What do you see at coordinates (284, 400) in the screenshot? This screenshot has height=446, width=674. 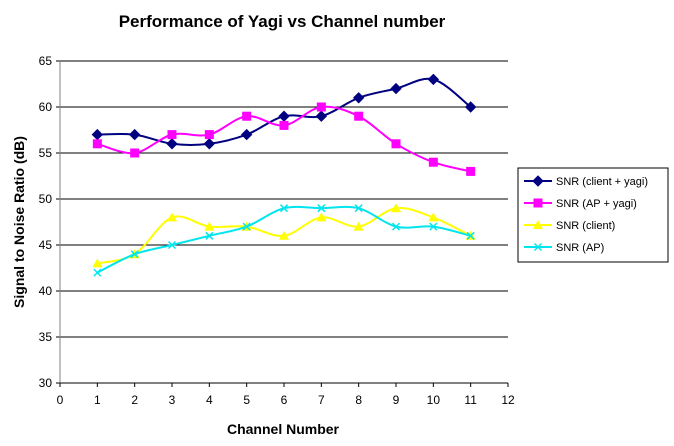 I see `x-tick-label: 6` at bounding box center [284, 400].